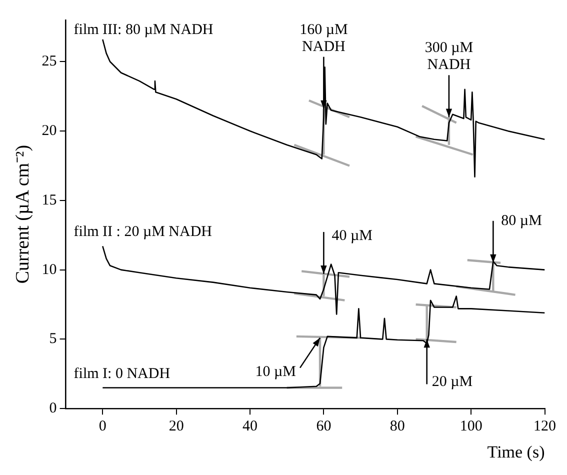  I want to click on series-label: film II : 20 µM NADH, so click(143, 232).